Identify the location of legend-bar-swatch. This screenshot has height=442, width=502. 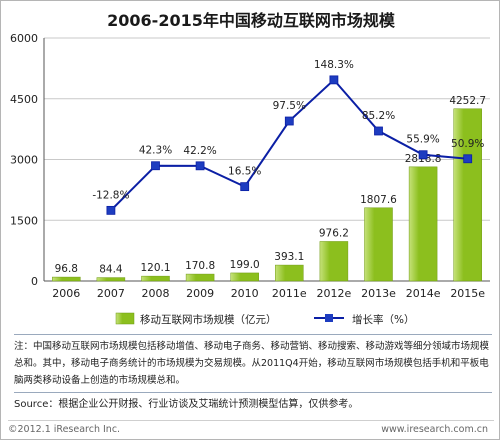
(125, 318).